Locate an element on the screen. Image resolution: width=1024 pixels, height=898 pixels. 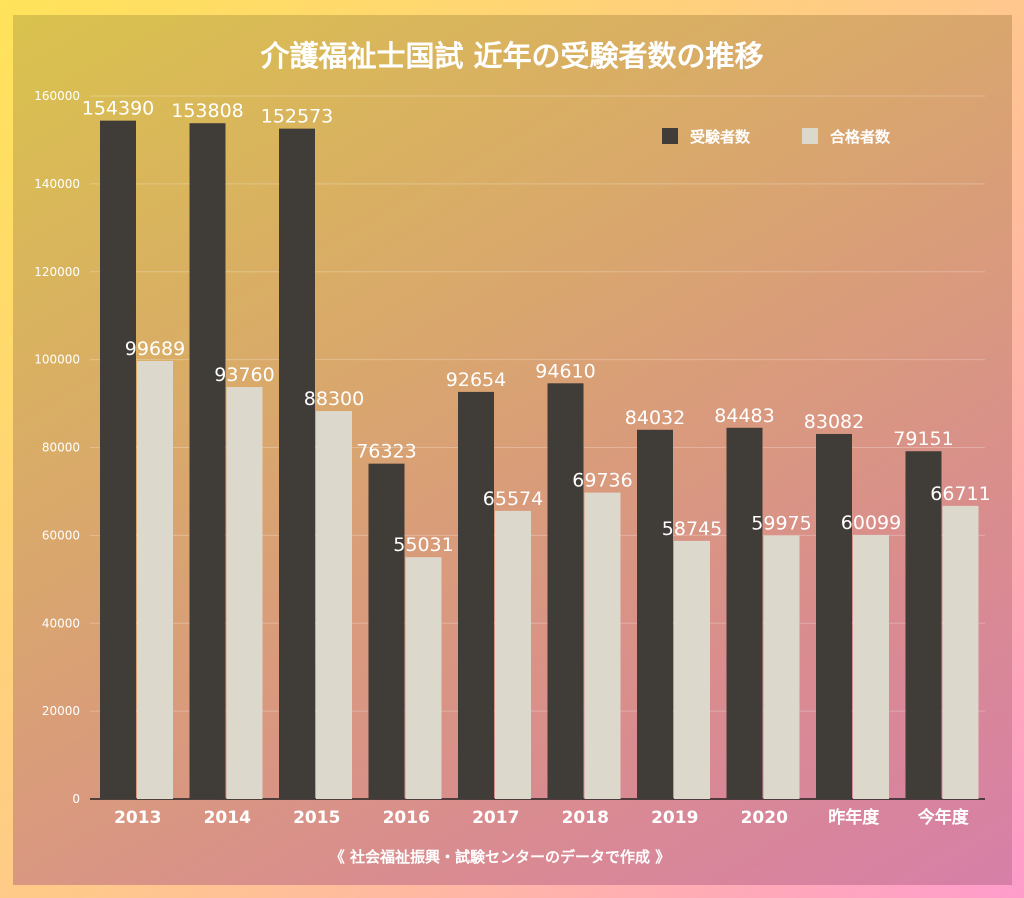
legend-label: 受験者数 is located at coordinates (720, 137).